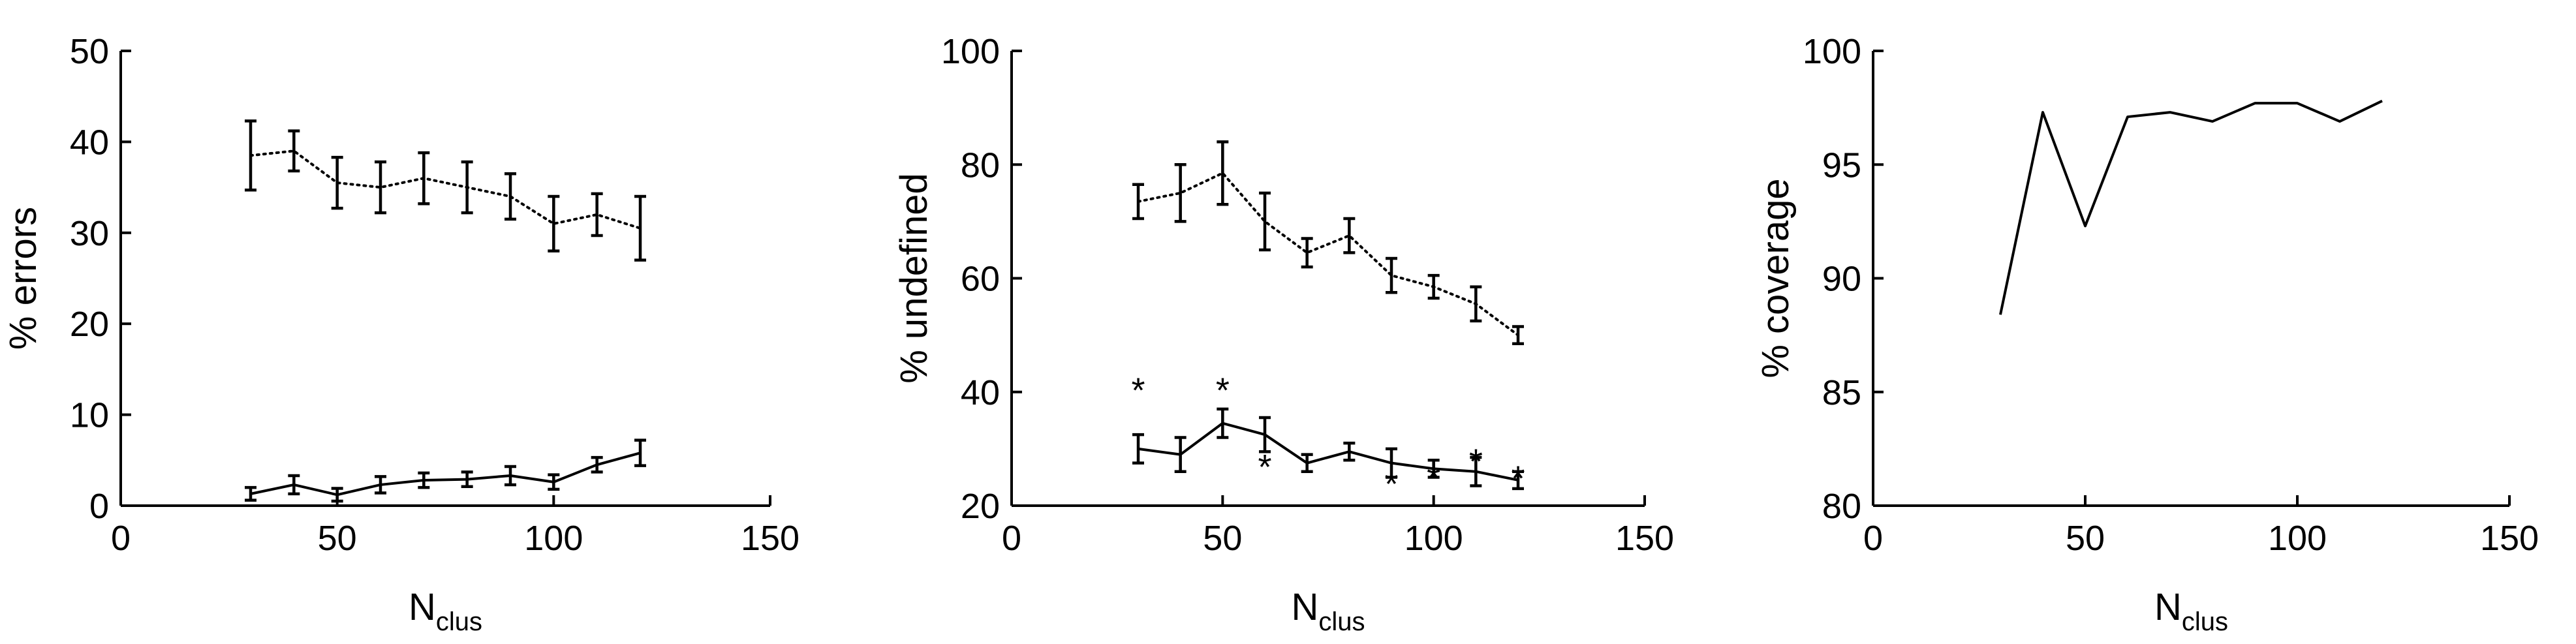  Describe the element at coordinates (1842, 279) in the screenshot. I see `y-tick-label: 90` at that location.